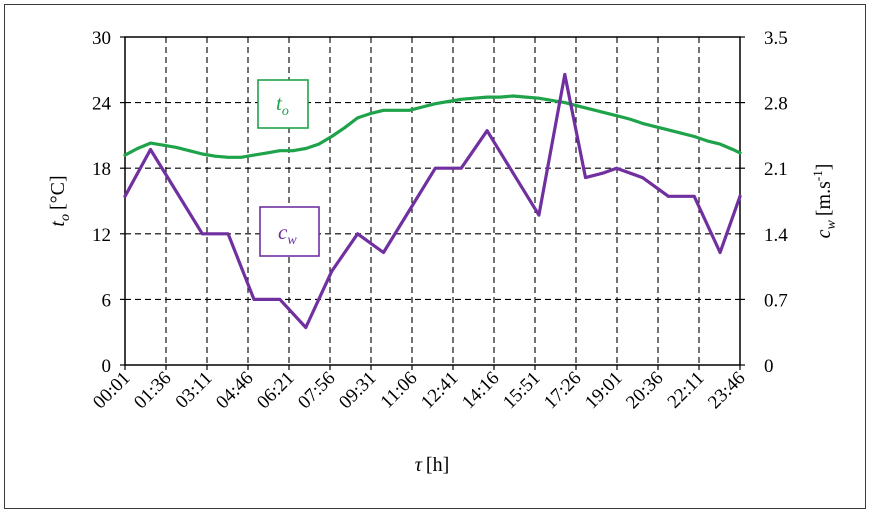 The width and height of the screenshot is (879, 519). I want to click on x-tick-label: 03:11, so click(194, 390).